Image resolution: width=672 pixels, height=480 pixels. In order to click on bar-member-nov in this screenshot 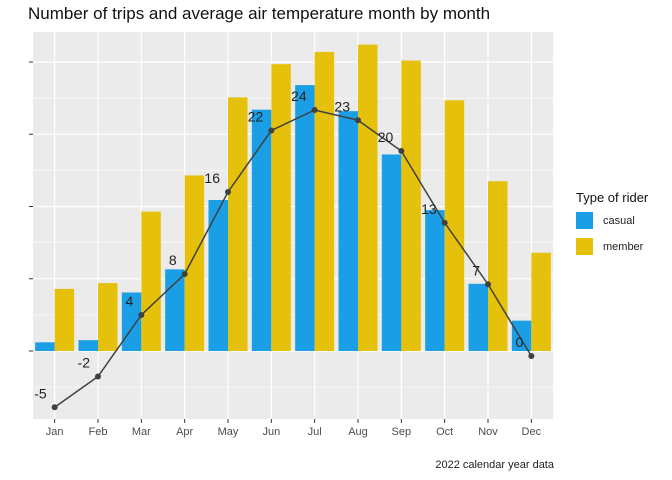, I will do `click(498, 266)`.